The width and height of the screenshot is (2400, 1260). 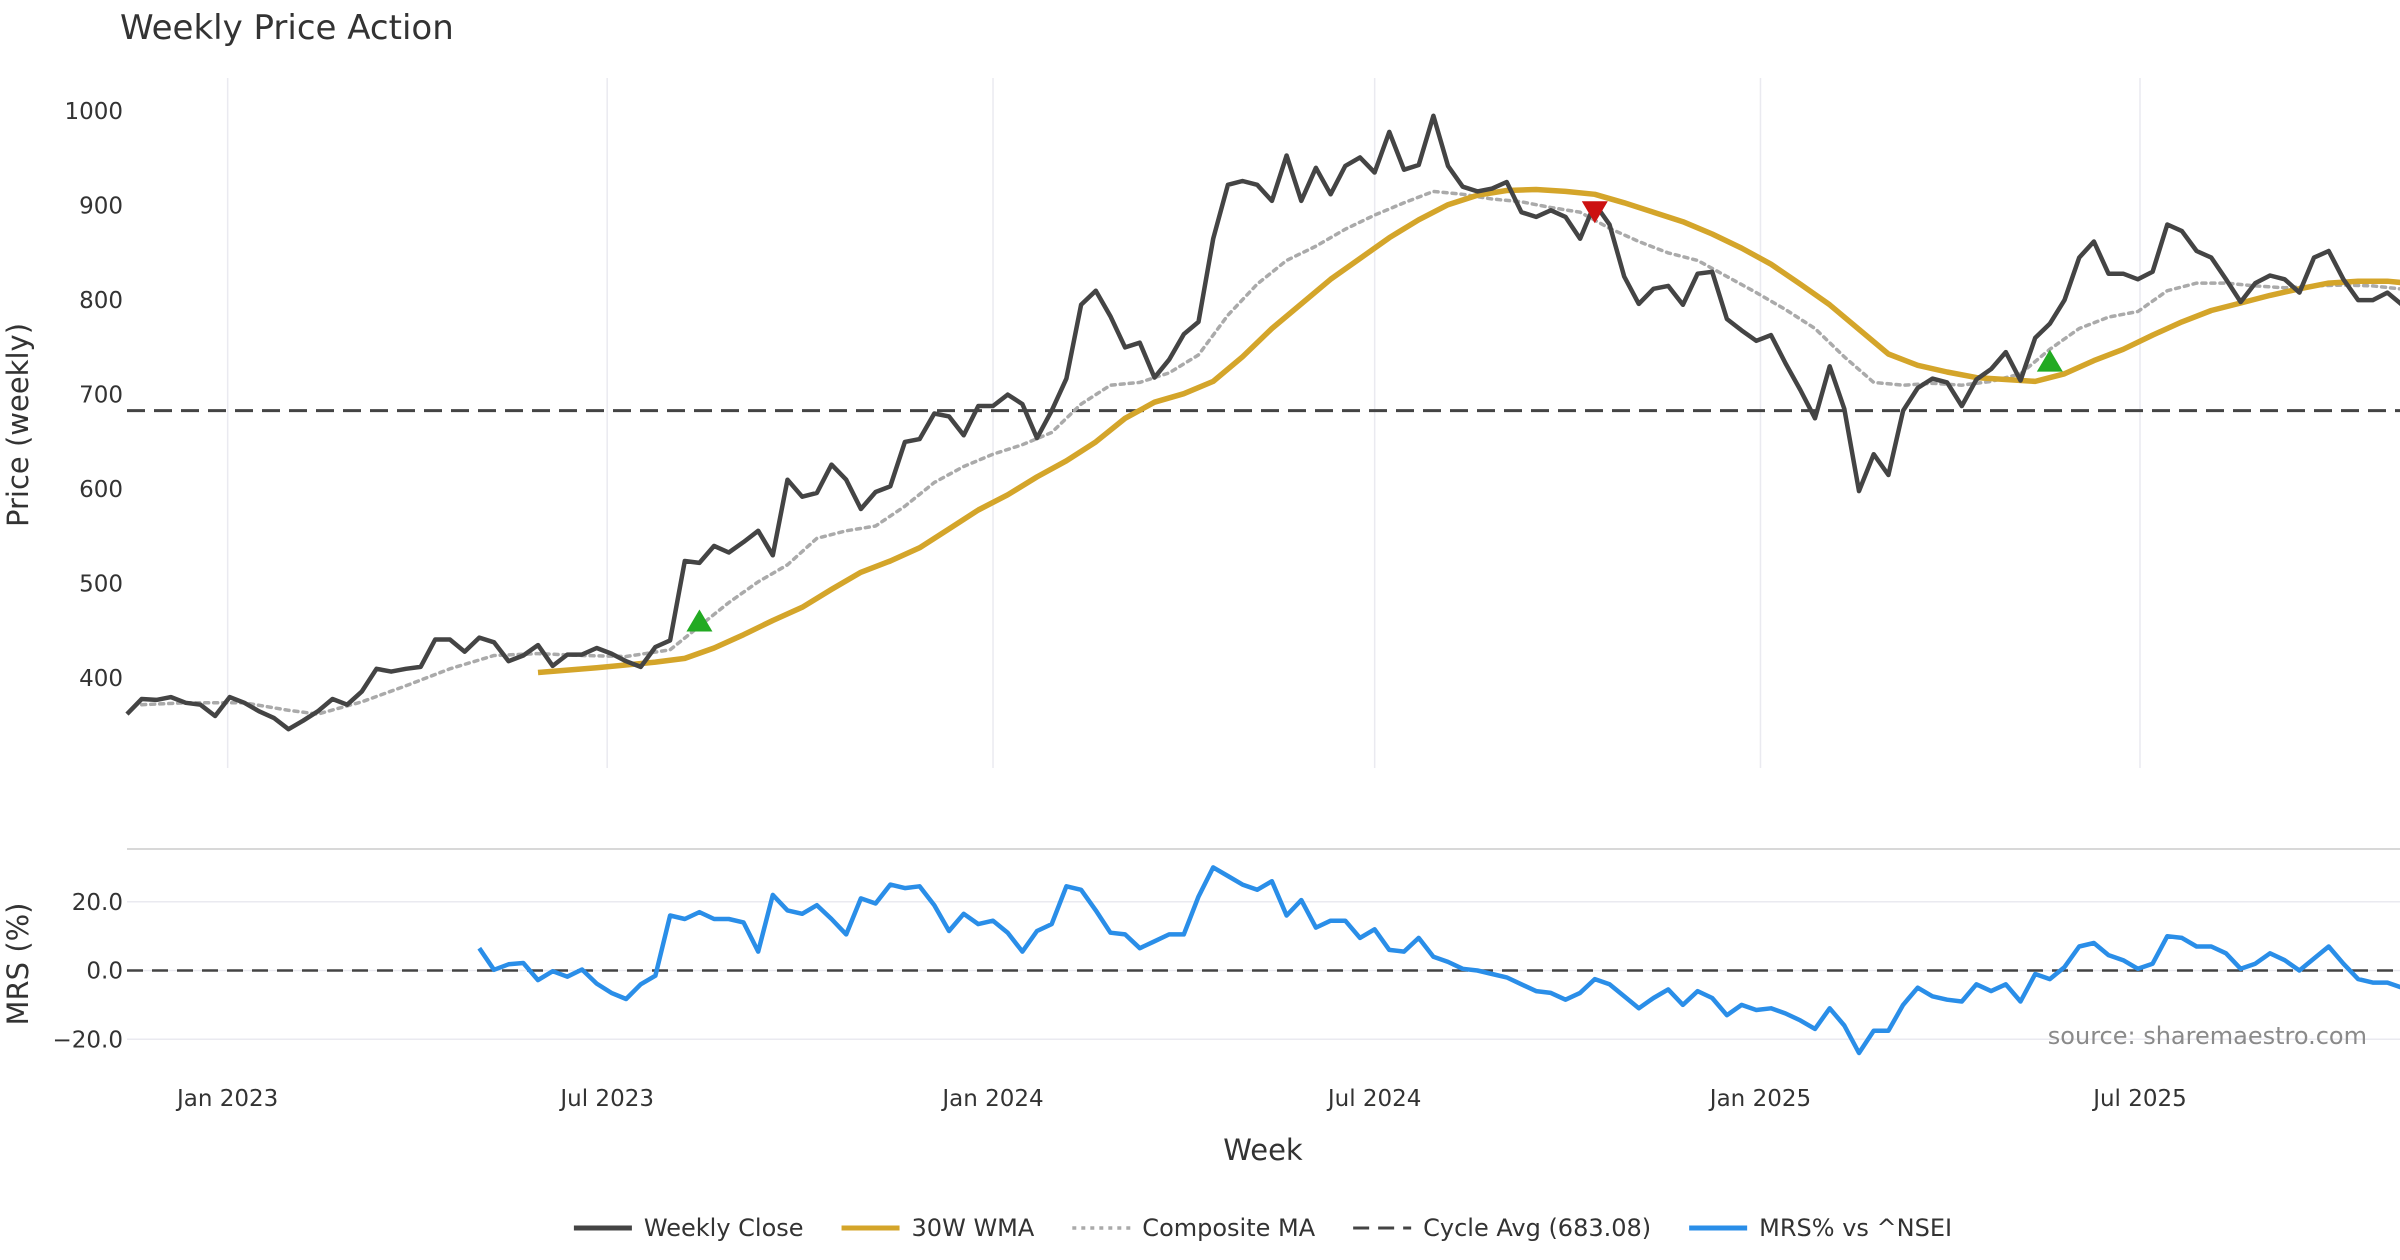 What do you see at coordinates (1855, 1228) in the screenshot?
I see `legend-label: MRS% vs ^NSEI` at bounding box center [1855, 1228].